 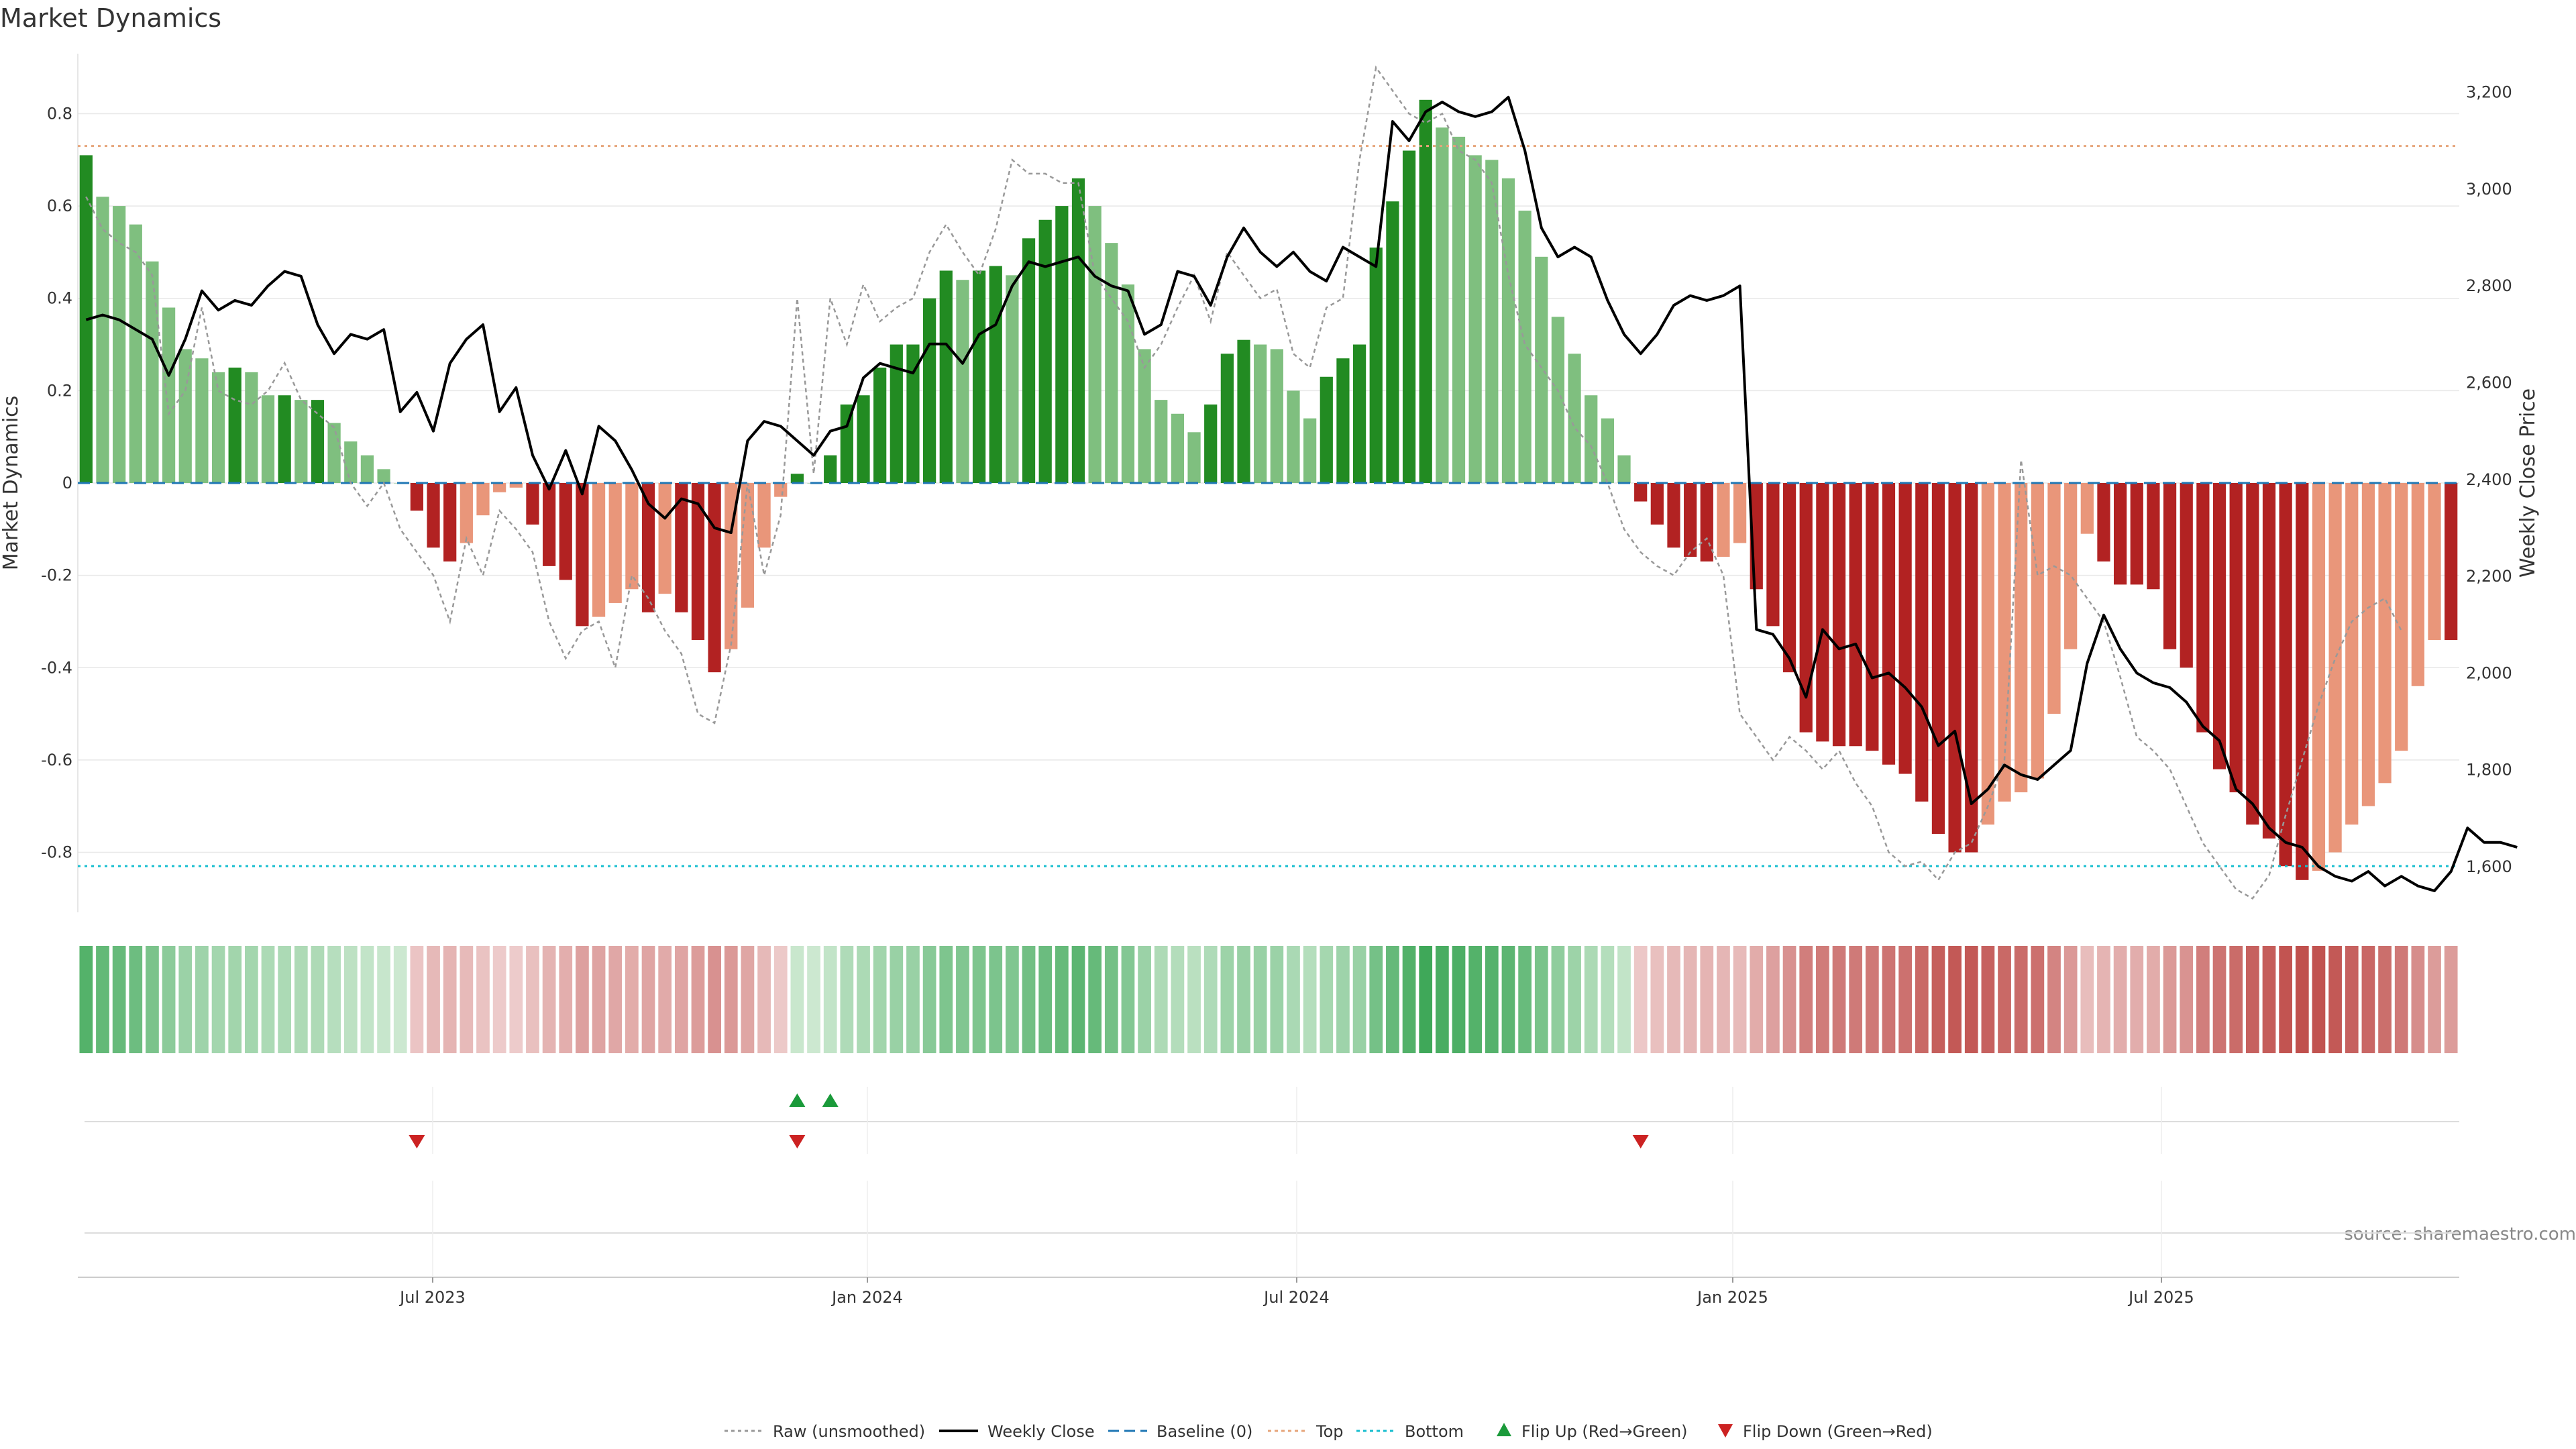 What do you see at coordinates (1296, 1297) in the screenshot?
I see `x-tick-label: Jul 2024` at bounding box center [1296, 1297].